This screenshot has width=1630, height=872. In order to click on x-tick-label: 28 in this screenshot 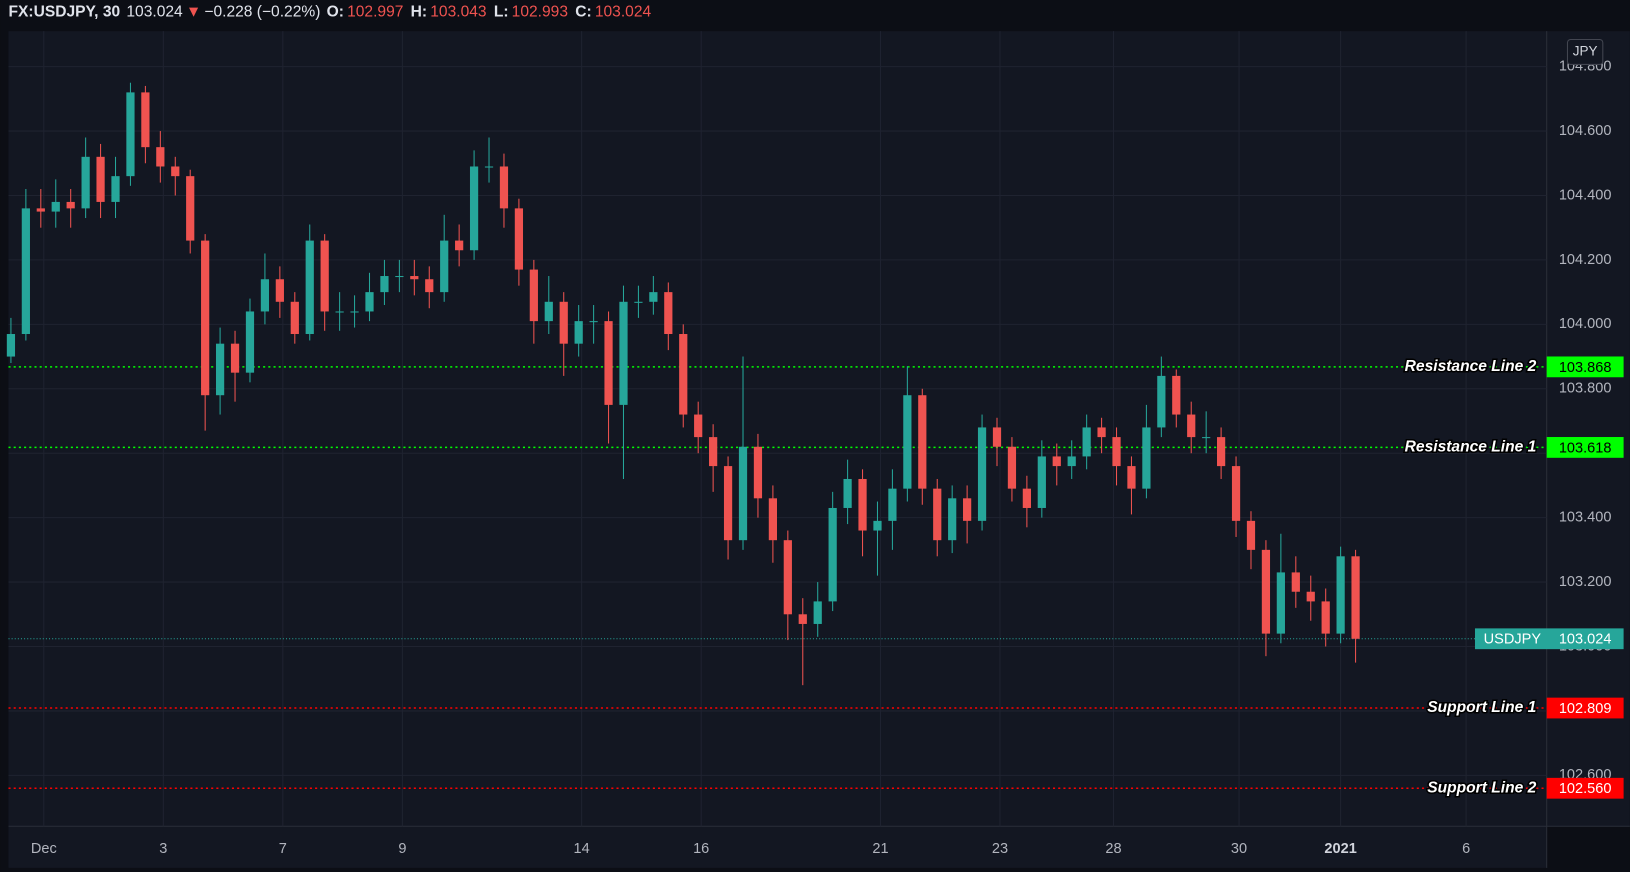, I will do `click(1113, 849)`.